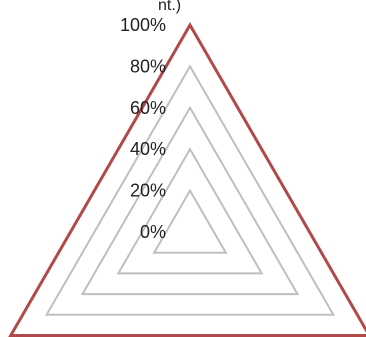  I want to click on tick-label-3: 60%, so click(148, 108).